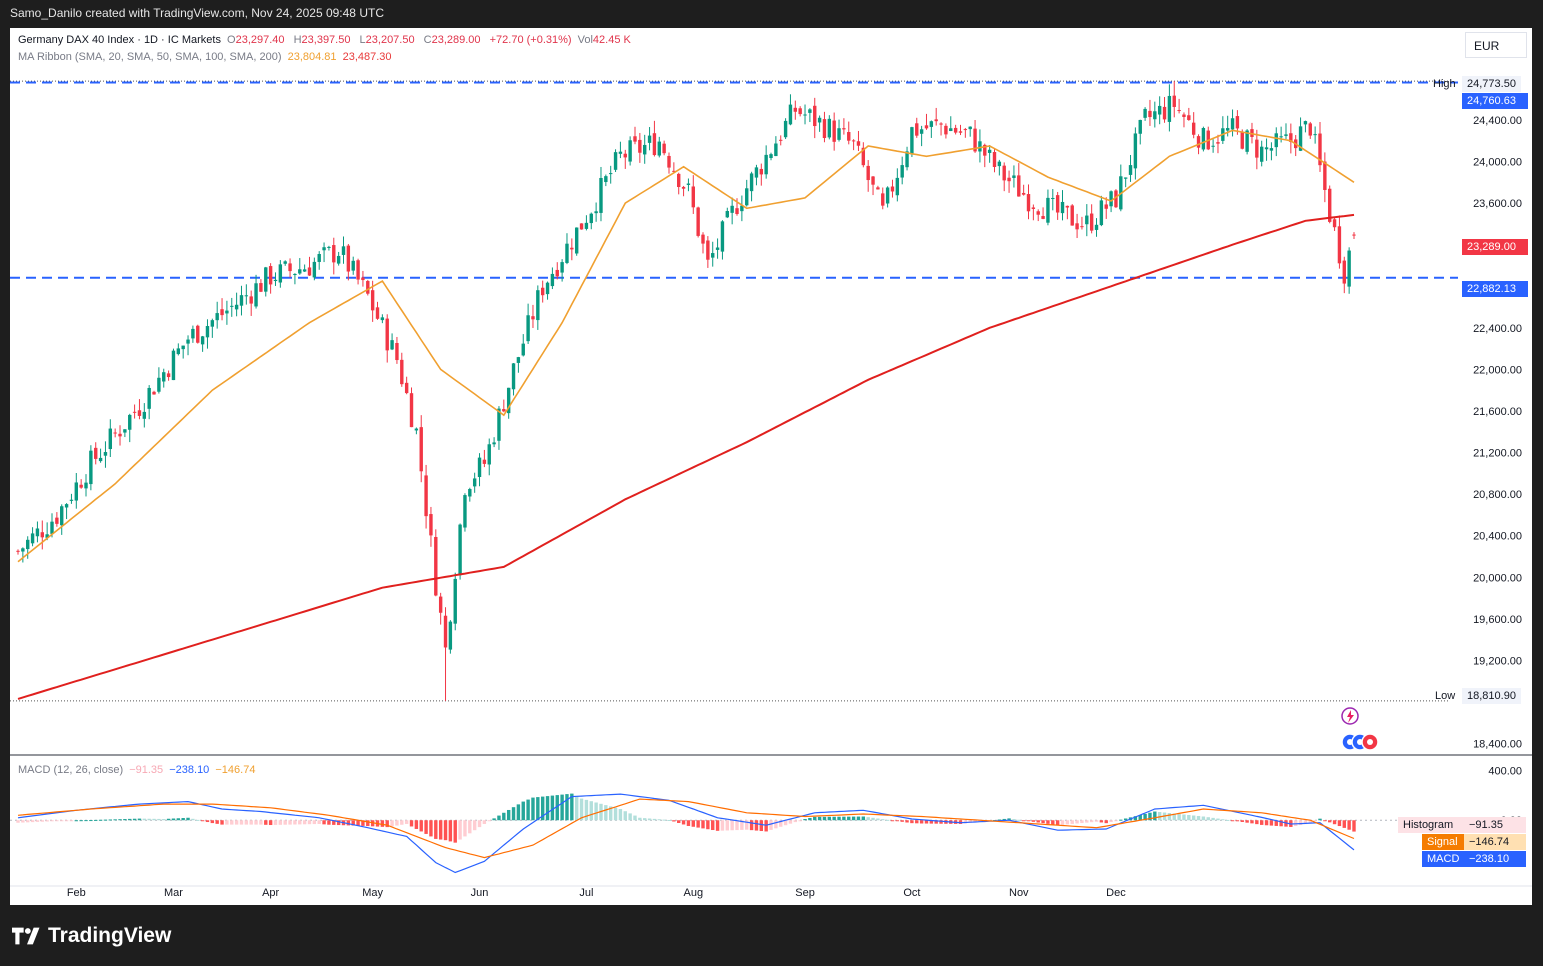 This screenshot has height=966, width=1543. What do you see at coordinates (911, 893) in the screenshot?
I see `time-tick-label: Oct` at bounding box center [911, 893].